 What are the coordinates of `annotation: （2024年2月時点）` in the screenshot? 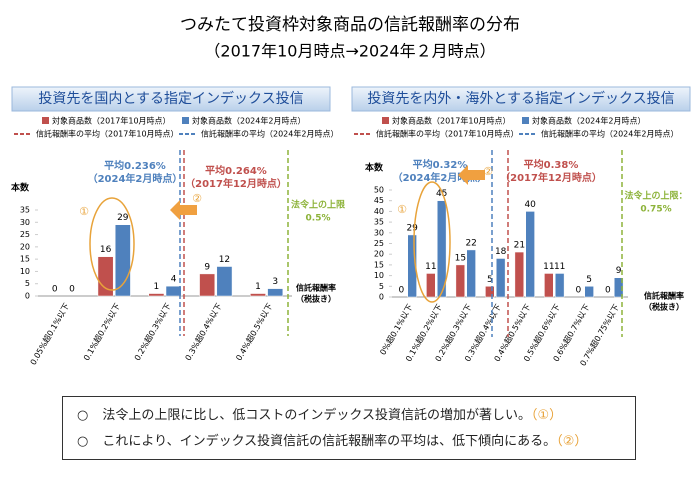 It's located at (135, 178).